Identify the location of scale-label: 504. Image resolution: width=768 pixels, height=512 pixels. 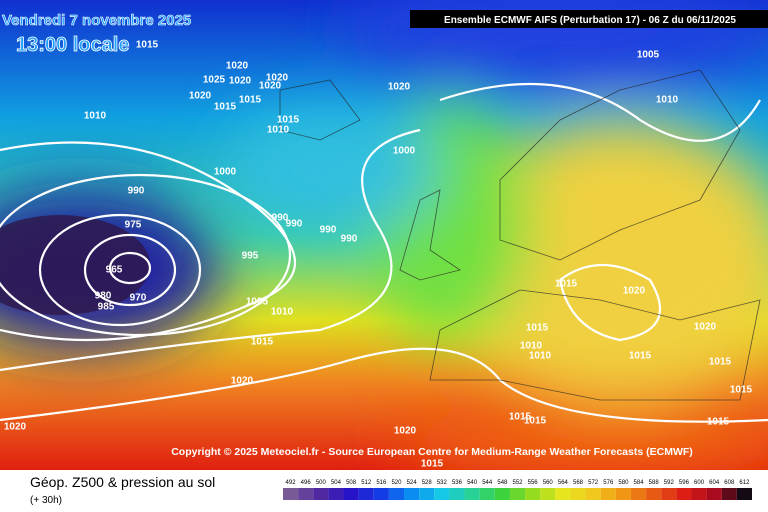
(336, 483).